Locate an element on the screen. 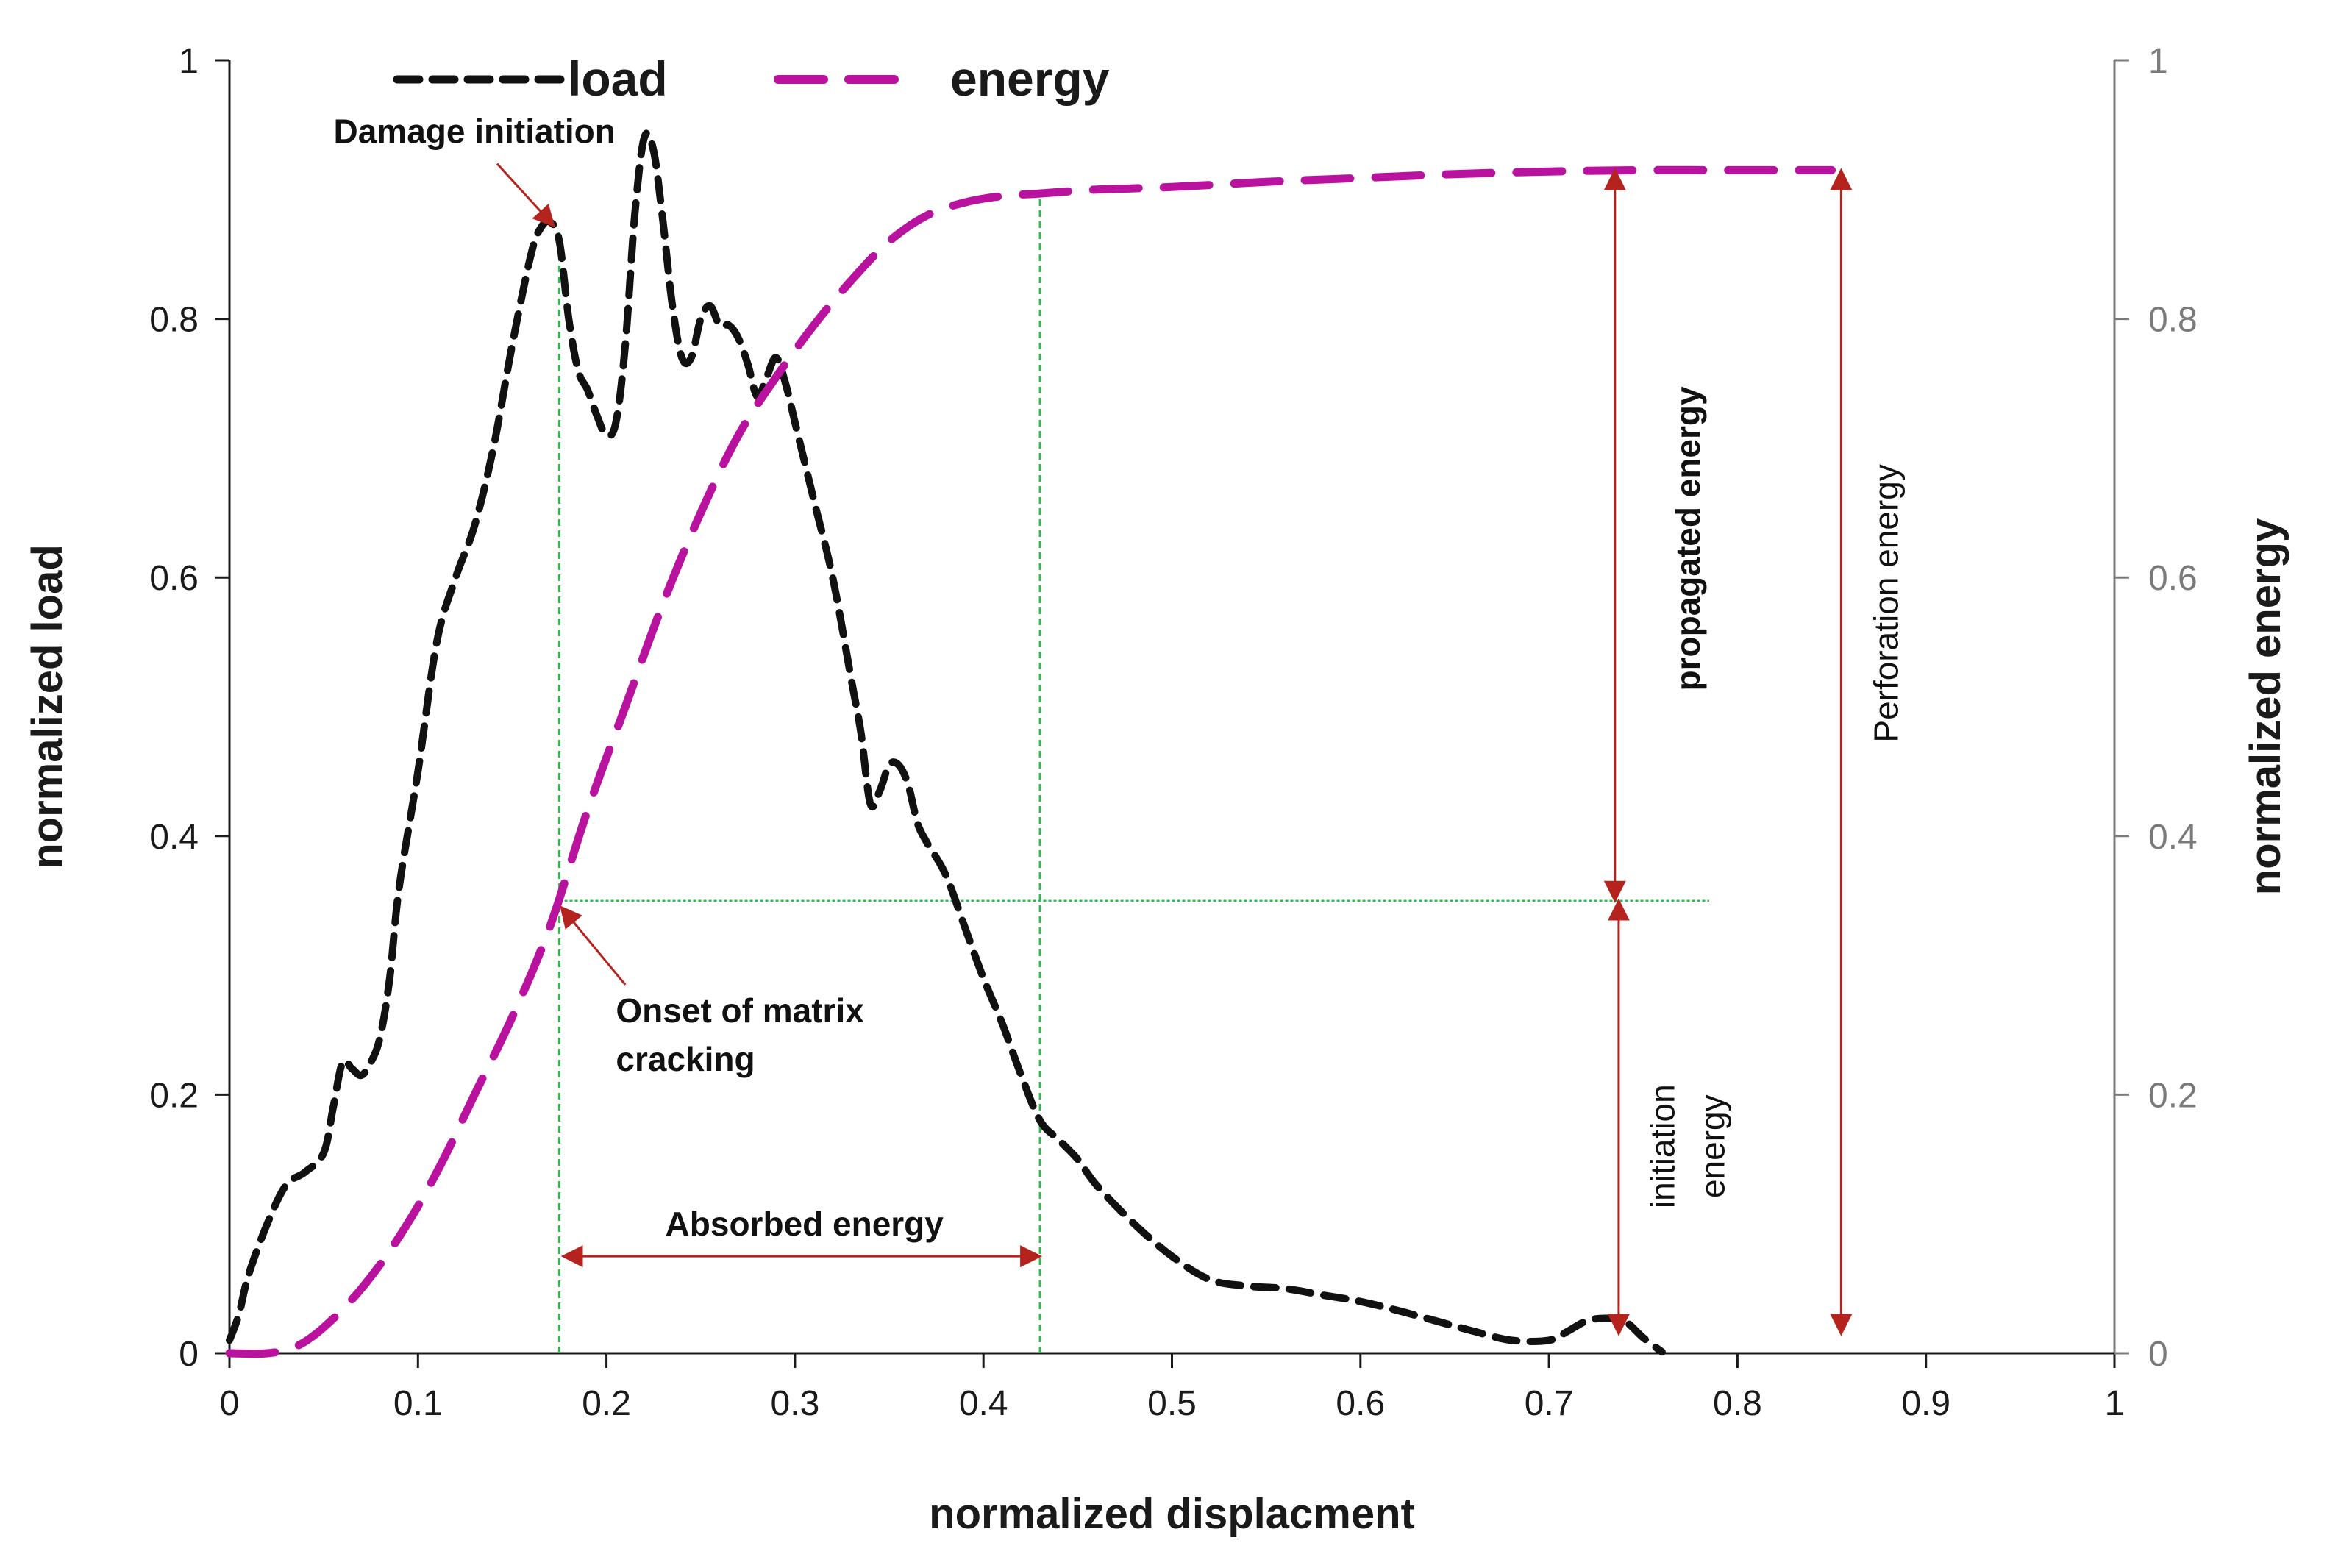  x-tick-label: 0.5 is located at coordinates (1172, 1403).